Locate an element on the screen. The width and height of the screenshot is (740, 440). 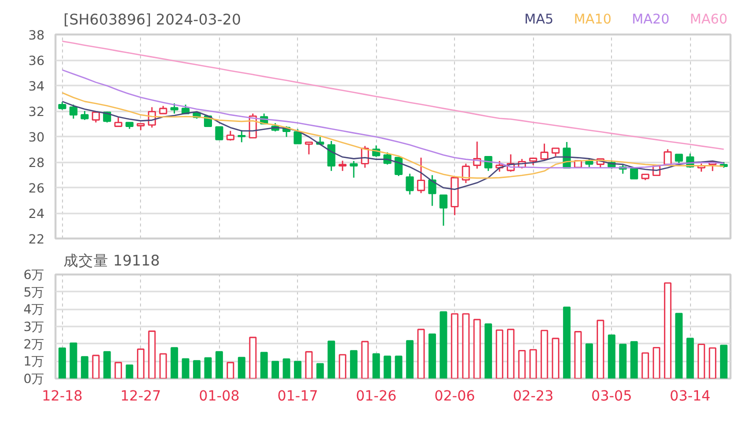
y-tick-label: 0万 is located at coordinates (34, 378).